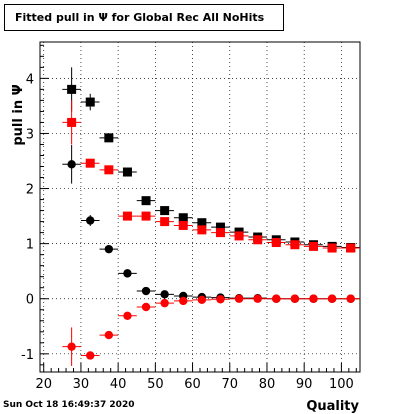  I want to click on x-tick-label: 30, so click(81, 384).